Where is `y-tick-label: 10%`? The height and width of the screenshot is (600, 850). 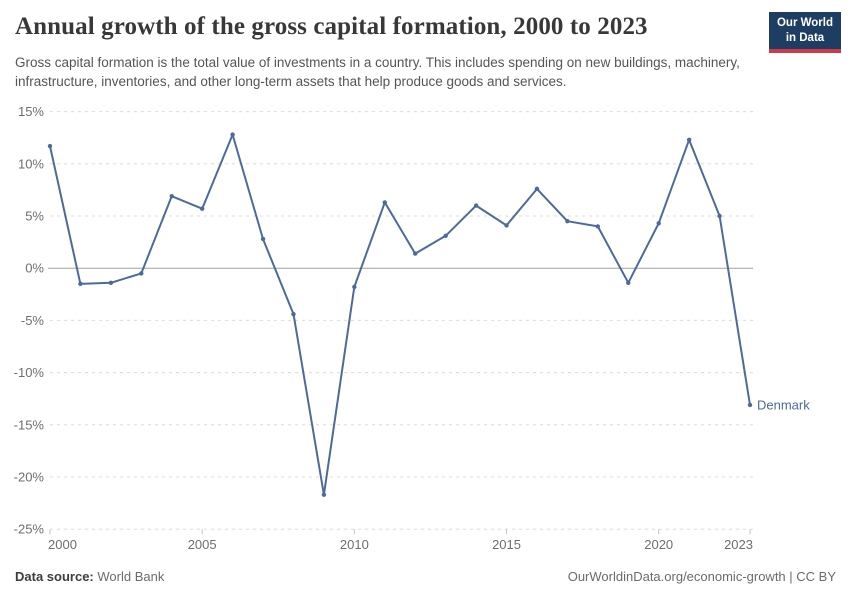
y-tick-label: 10% is located at coordinates (31, 163).